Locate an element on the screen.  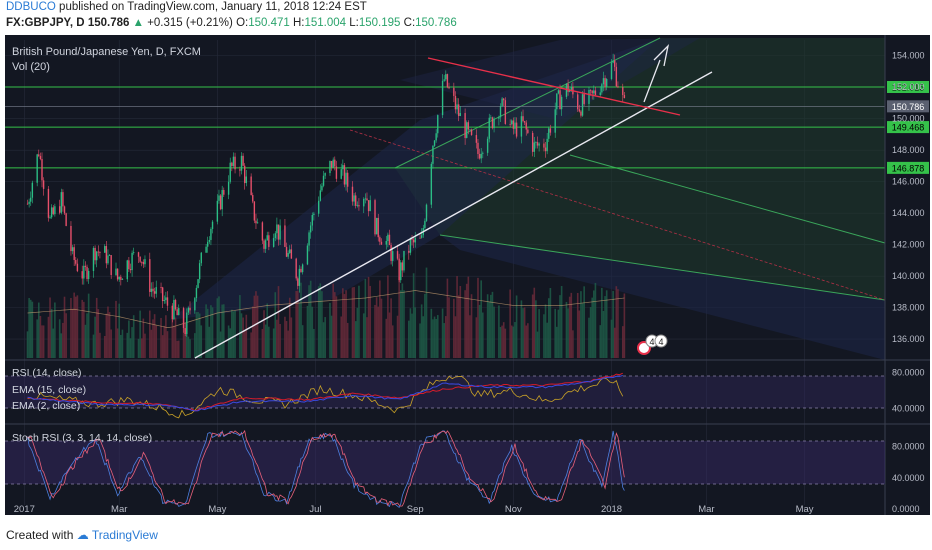
rsi-series-line is located at coordinates (325, 392).